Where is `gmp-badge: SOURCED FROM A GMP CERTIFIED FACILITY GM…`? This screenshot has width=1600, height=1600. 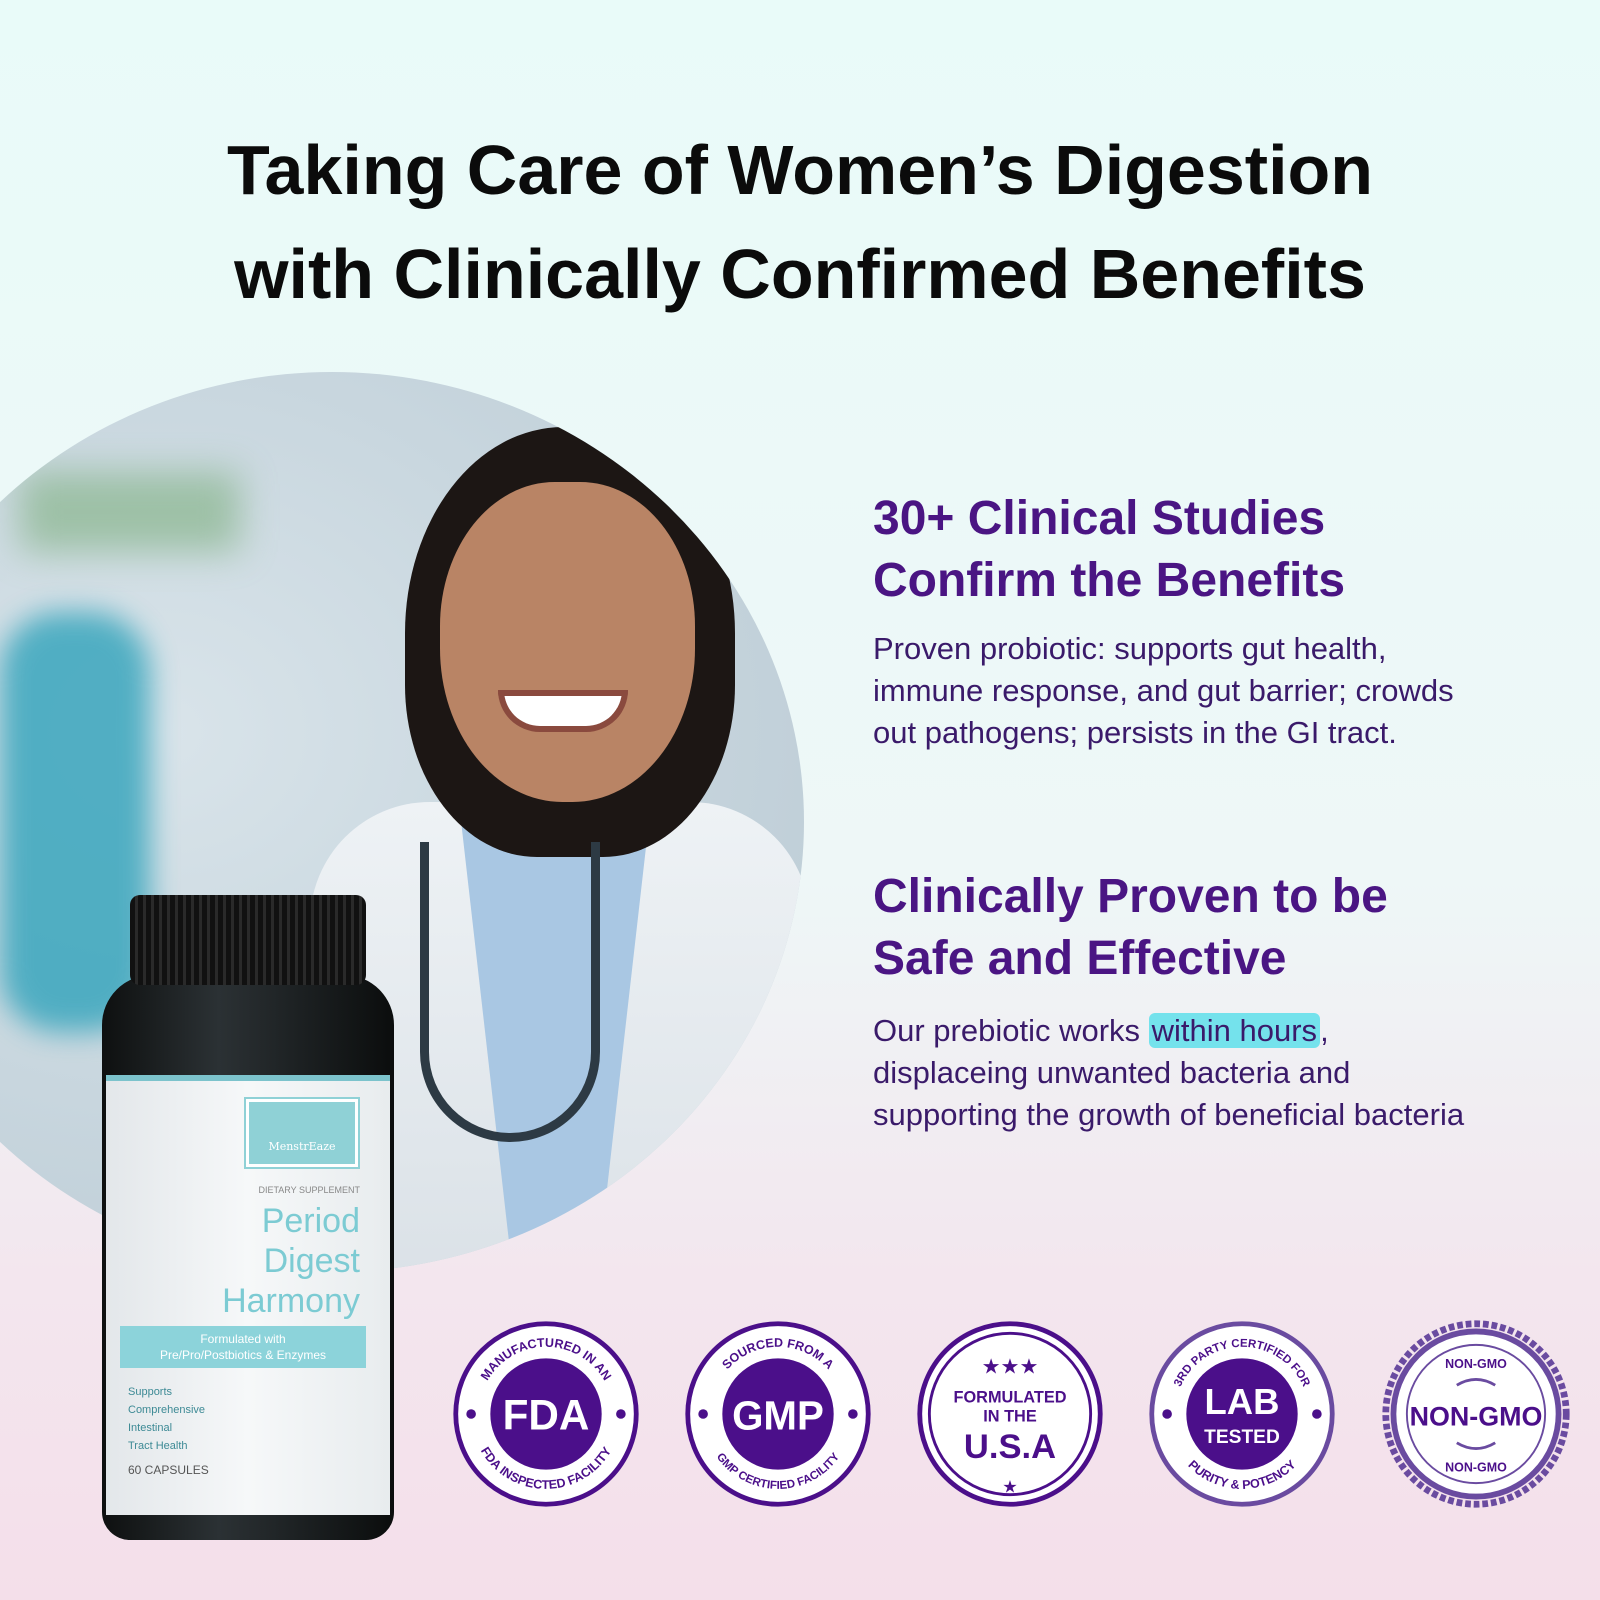
gmp-badge: SOURCED FROM A GMP CERTIFIED FACILITY GM… is located at coordinates (778, 1414).